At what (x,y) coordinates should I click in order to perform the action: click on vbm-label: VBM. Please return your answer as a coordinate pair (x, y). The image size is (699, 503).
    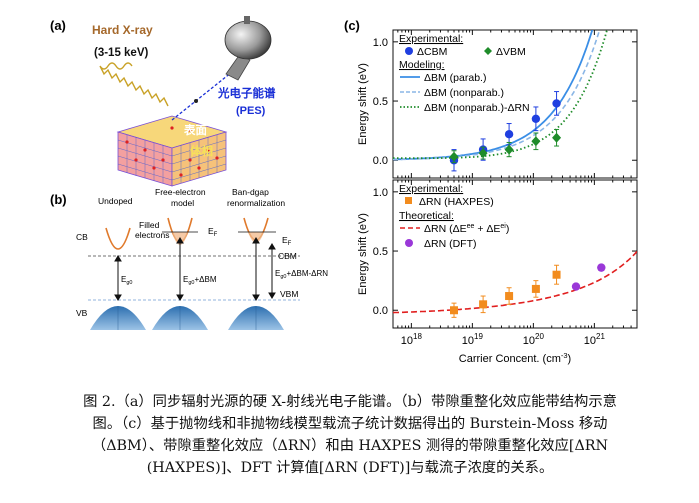
    Looking at the image, I should click on (289, 294).